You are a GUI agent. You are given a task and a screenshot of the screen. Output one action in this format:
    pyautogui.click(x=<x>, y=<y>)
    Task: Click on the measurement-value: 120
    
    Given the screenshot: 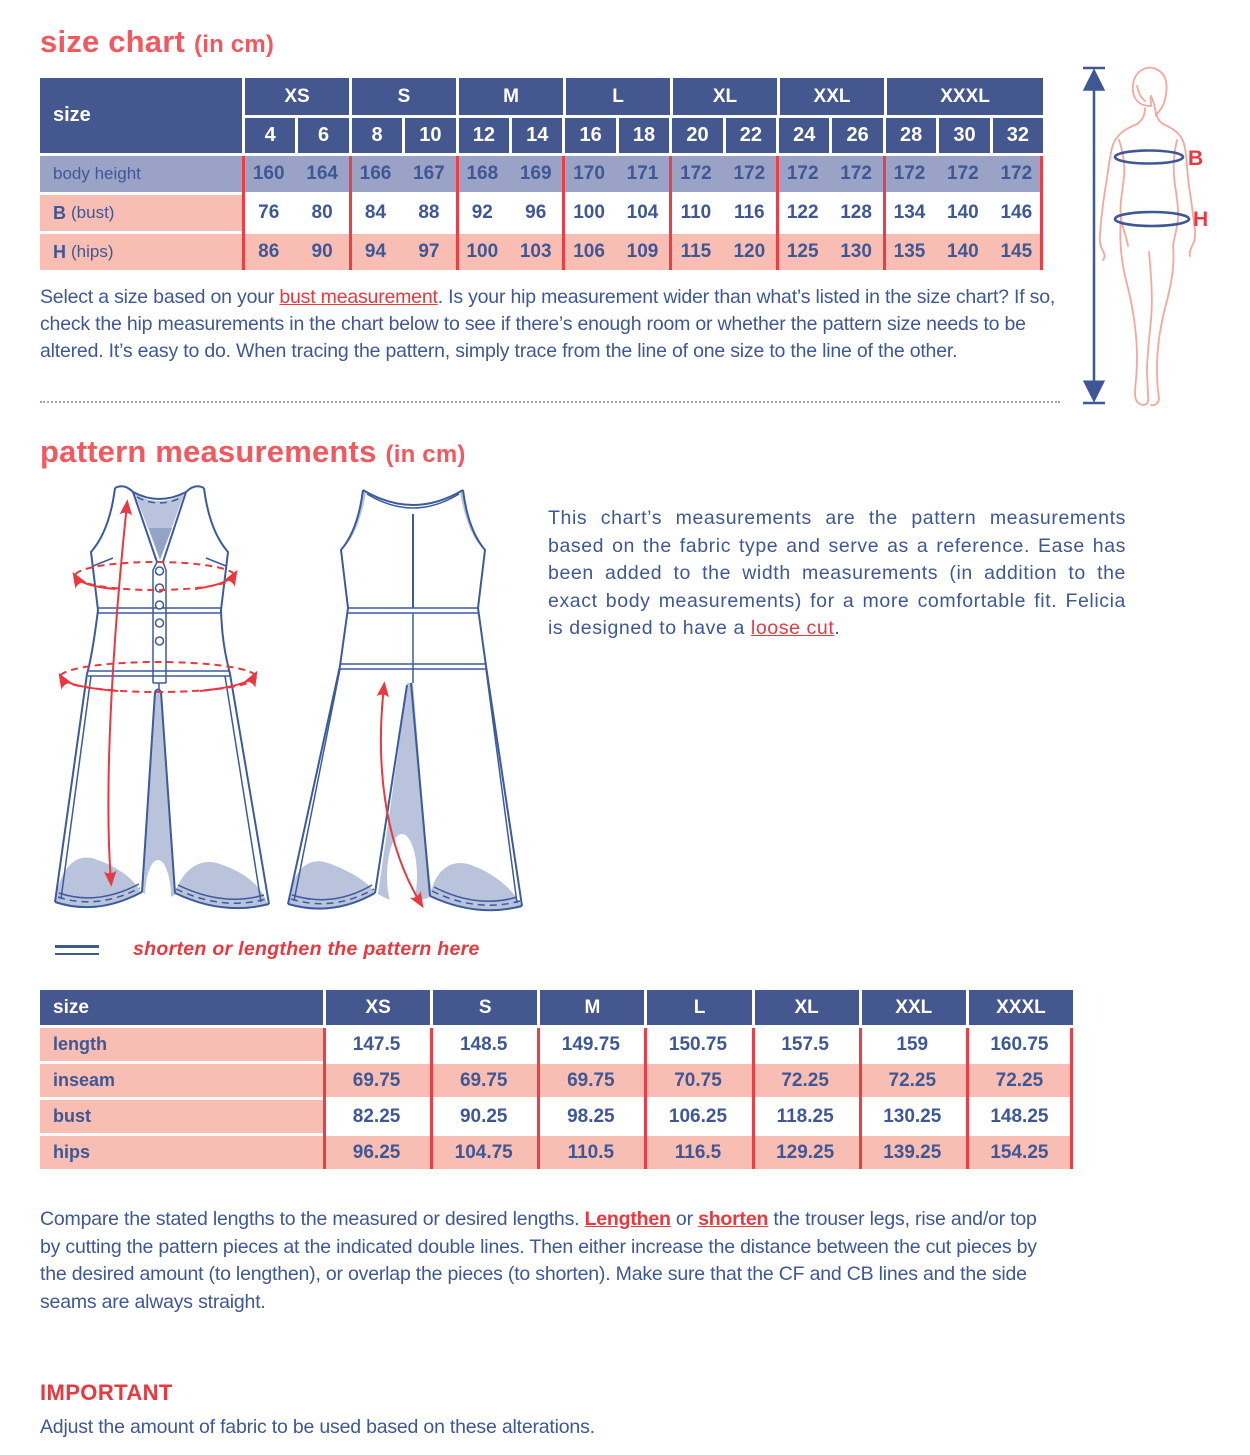 What is the action you would take?
    pyautogui.click(x=749, y=251)
    